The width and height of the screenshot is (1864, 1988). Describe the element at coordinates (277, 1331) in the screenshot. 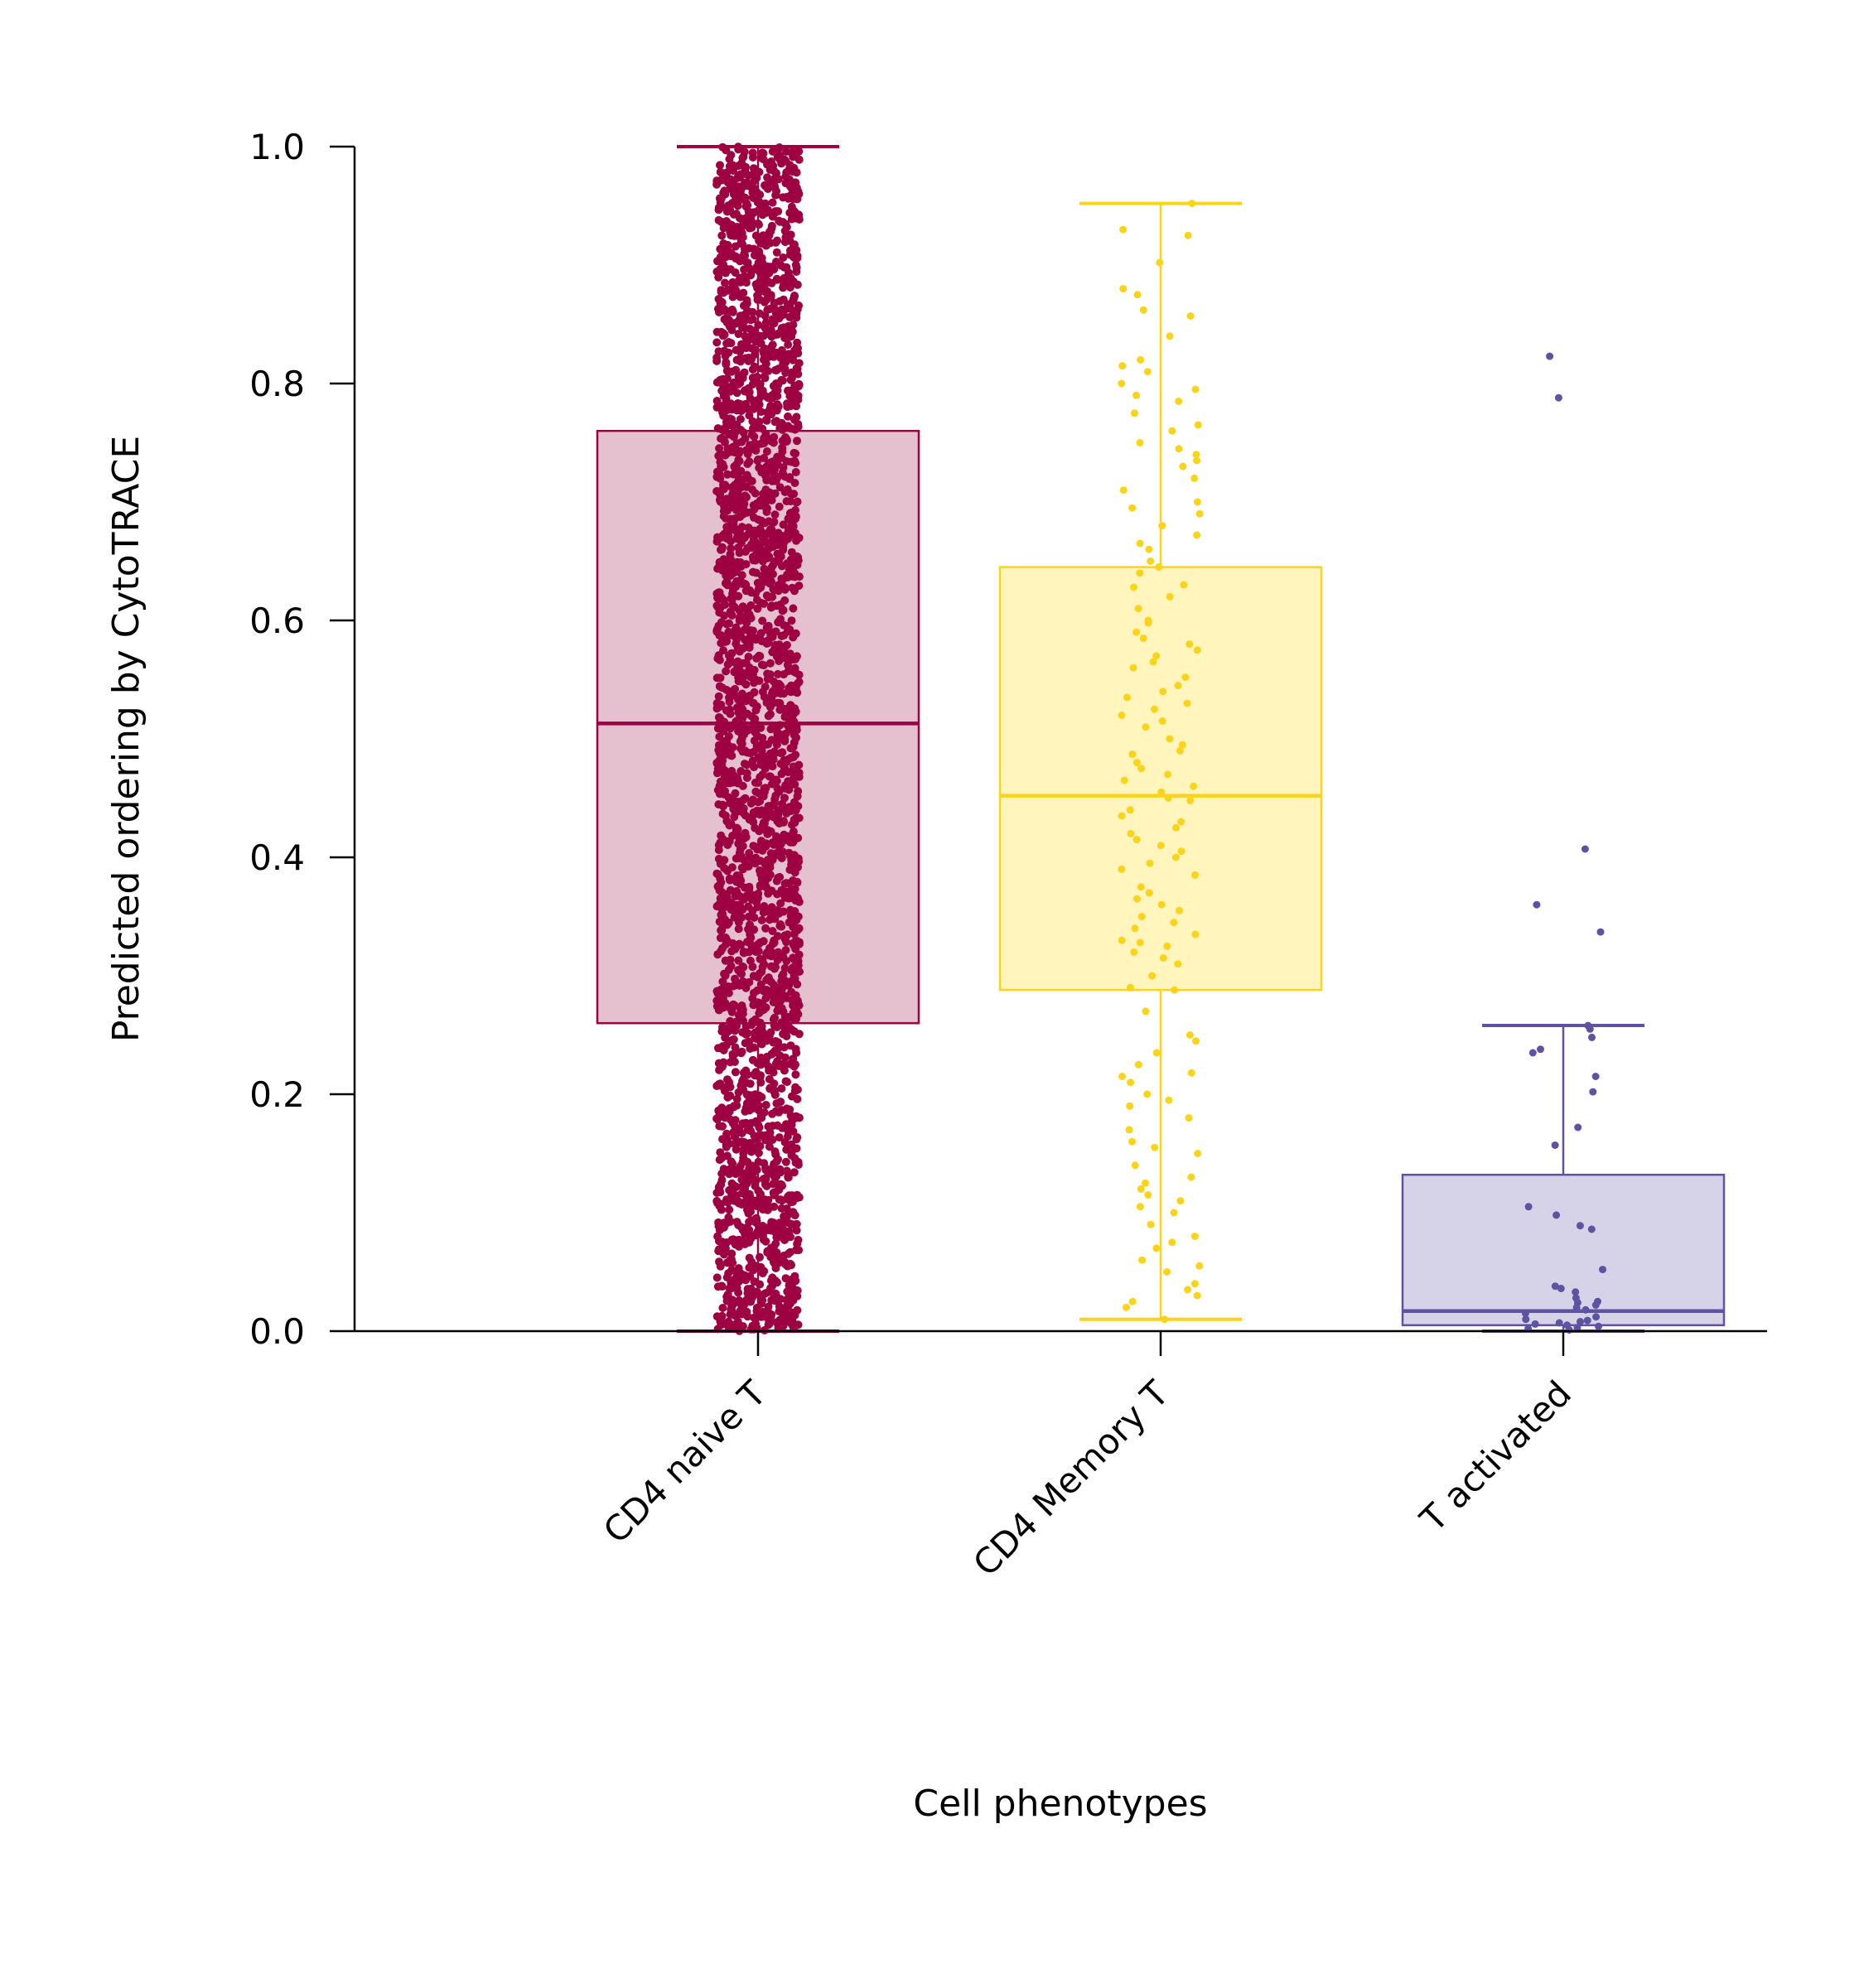

I see `y-tick-label: 0.0` at that location.